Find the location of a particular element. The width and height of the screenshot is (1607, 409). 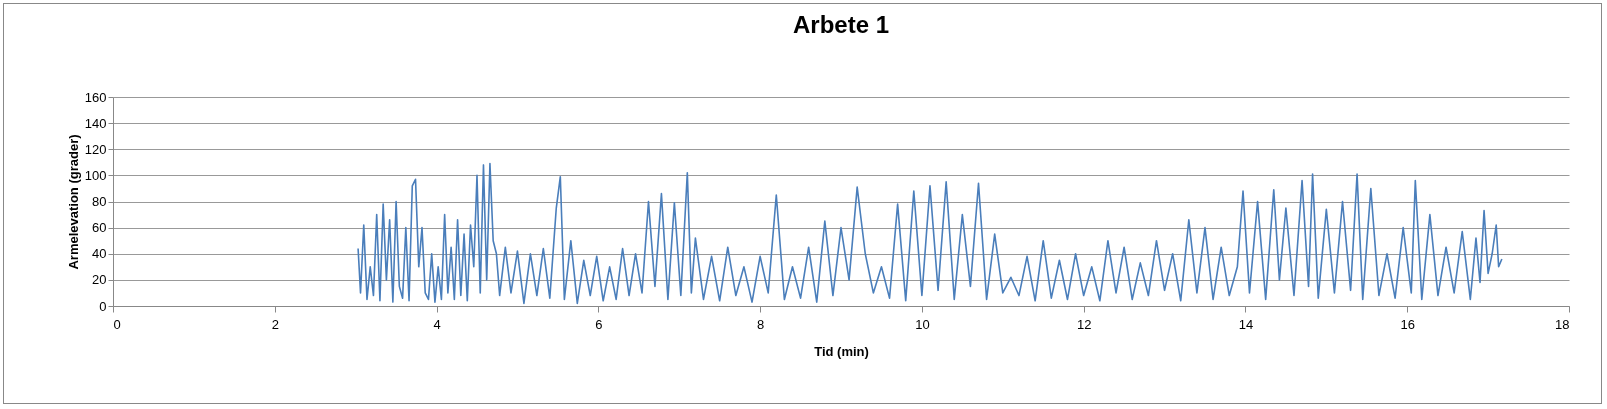

y-axis-title: Armelevation (grader) is located at coordinates (73, 202).